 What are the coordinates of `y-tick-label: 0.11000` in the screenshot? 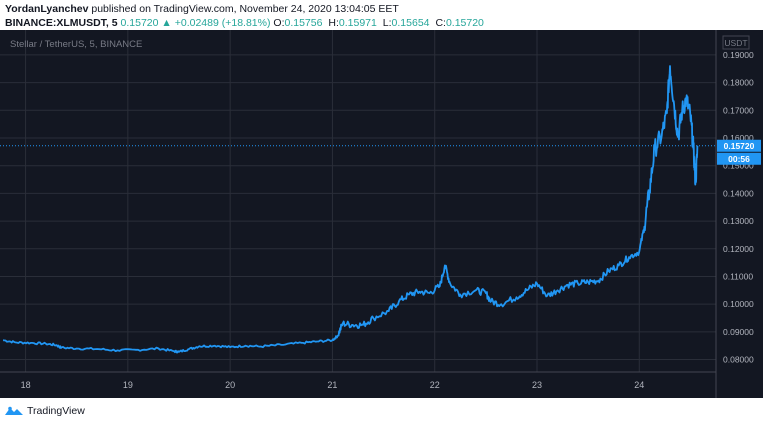 It's located at (738, 276).